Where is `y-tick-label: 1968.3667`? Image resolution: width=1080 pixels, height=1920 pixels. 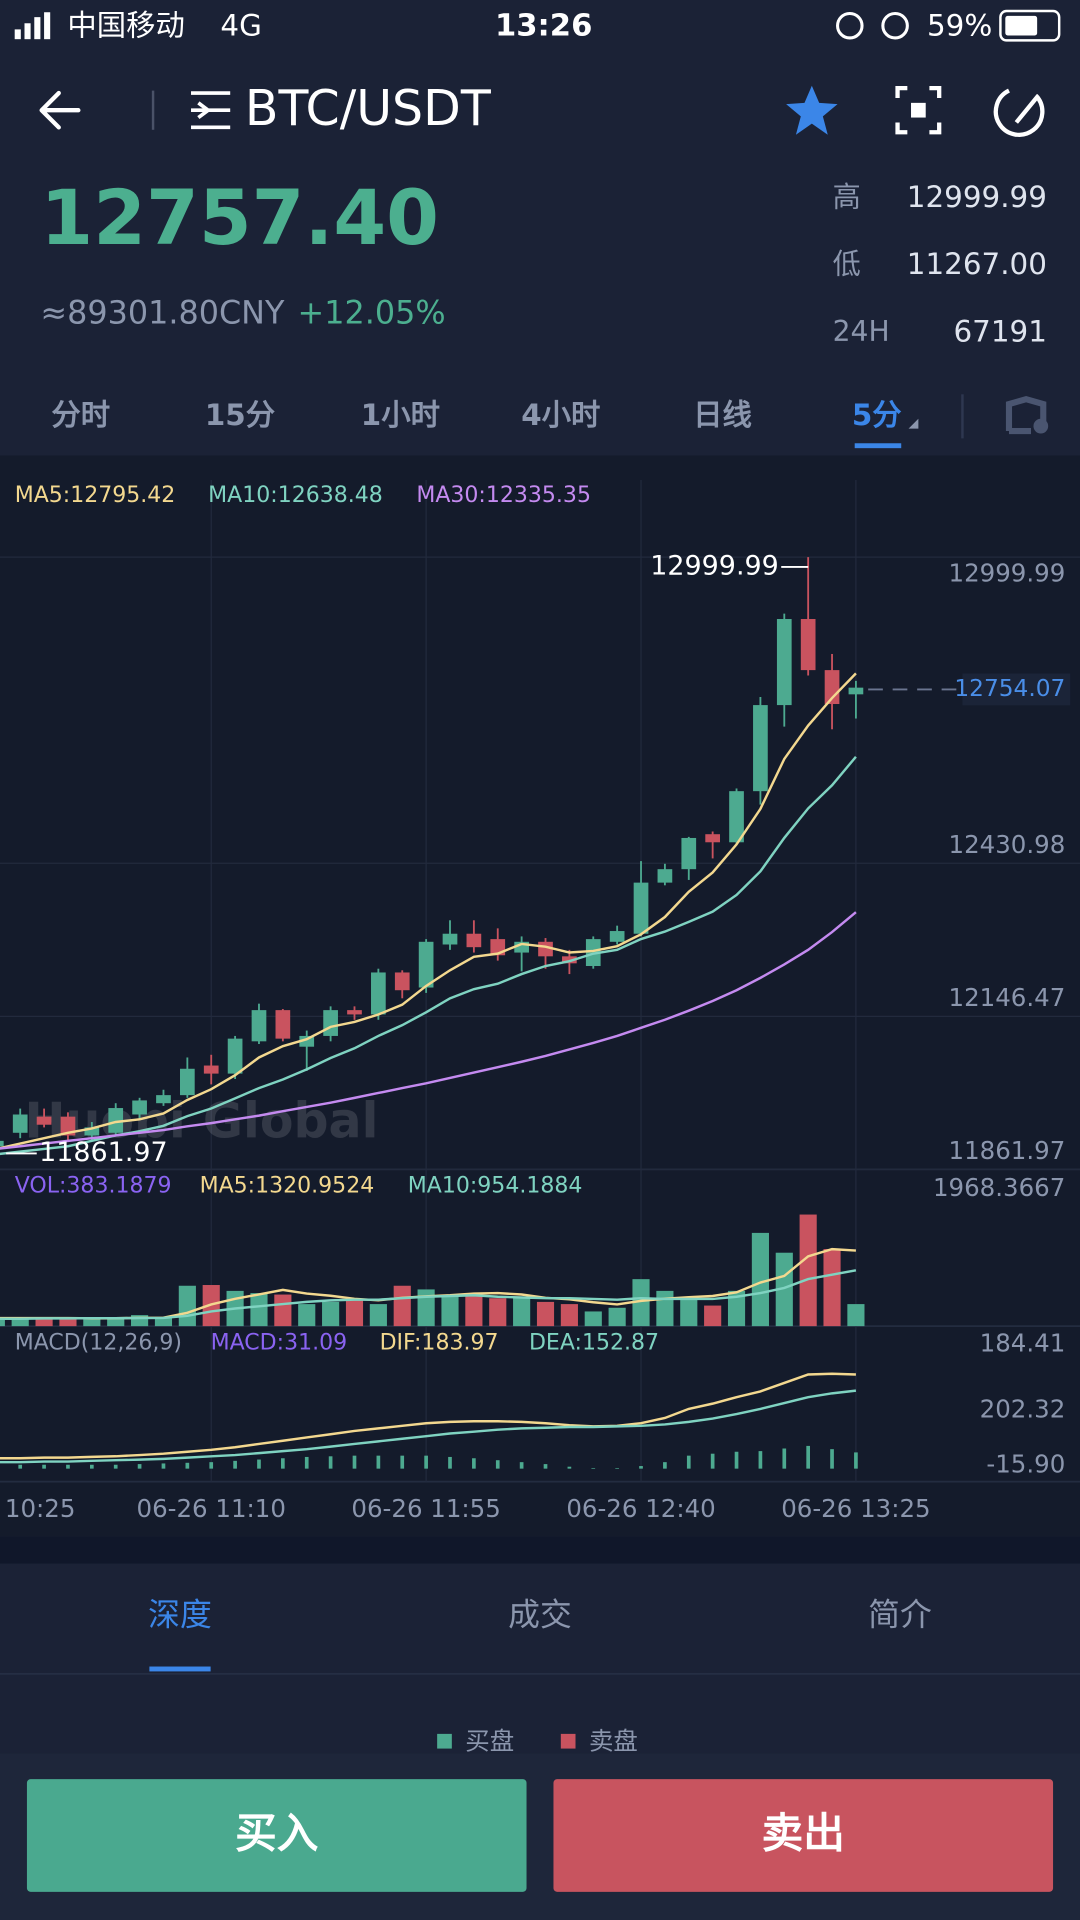
y-tick-label: 1968.3667 is located at coordinates (999, 1187).